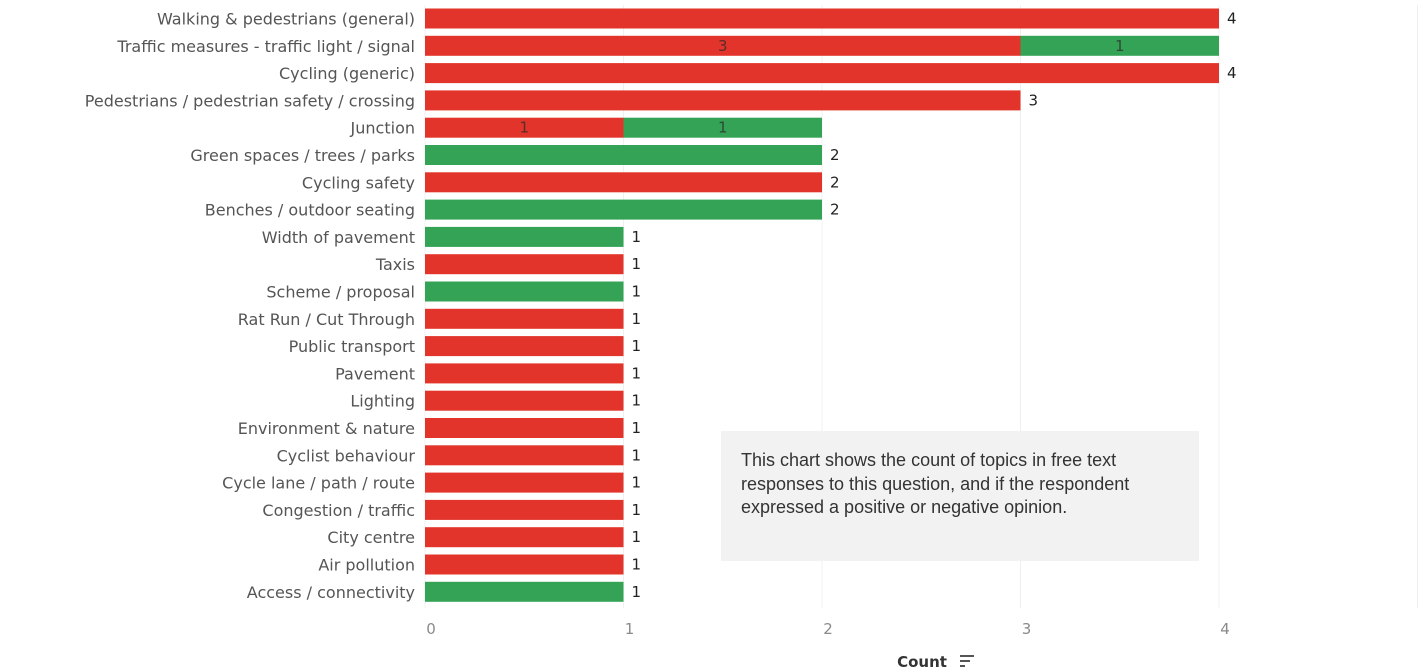 The image size is (1418, 671). Describe the element at coordinates (310, 210) in the screenshot. I see `category-label: Benches / outdoor seating` at that location.